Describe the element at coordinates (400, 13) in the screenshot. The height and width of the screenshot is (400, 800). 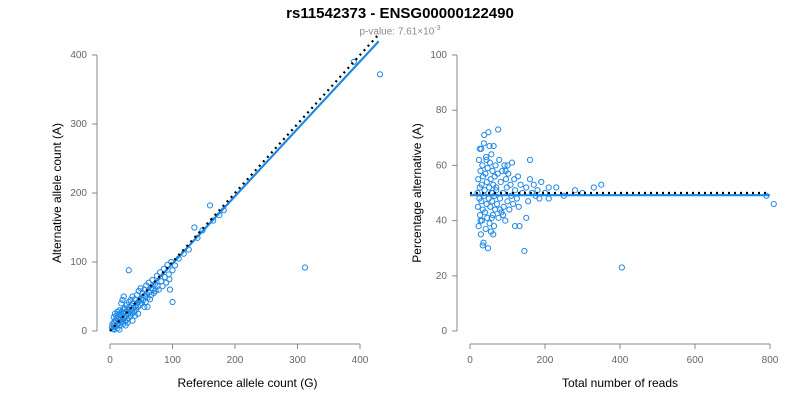
I see `chart-title: rs11542373 - ENSG00000122490` at that location.